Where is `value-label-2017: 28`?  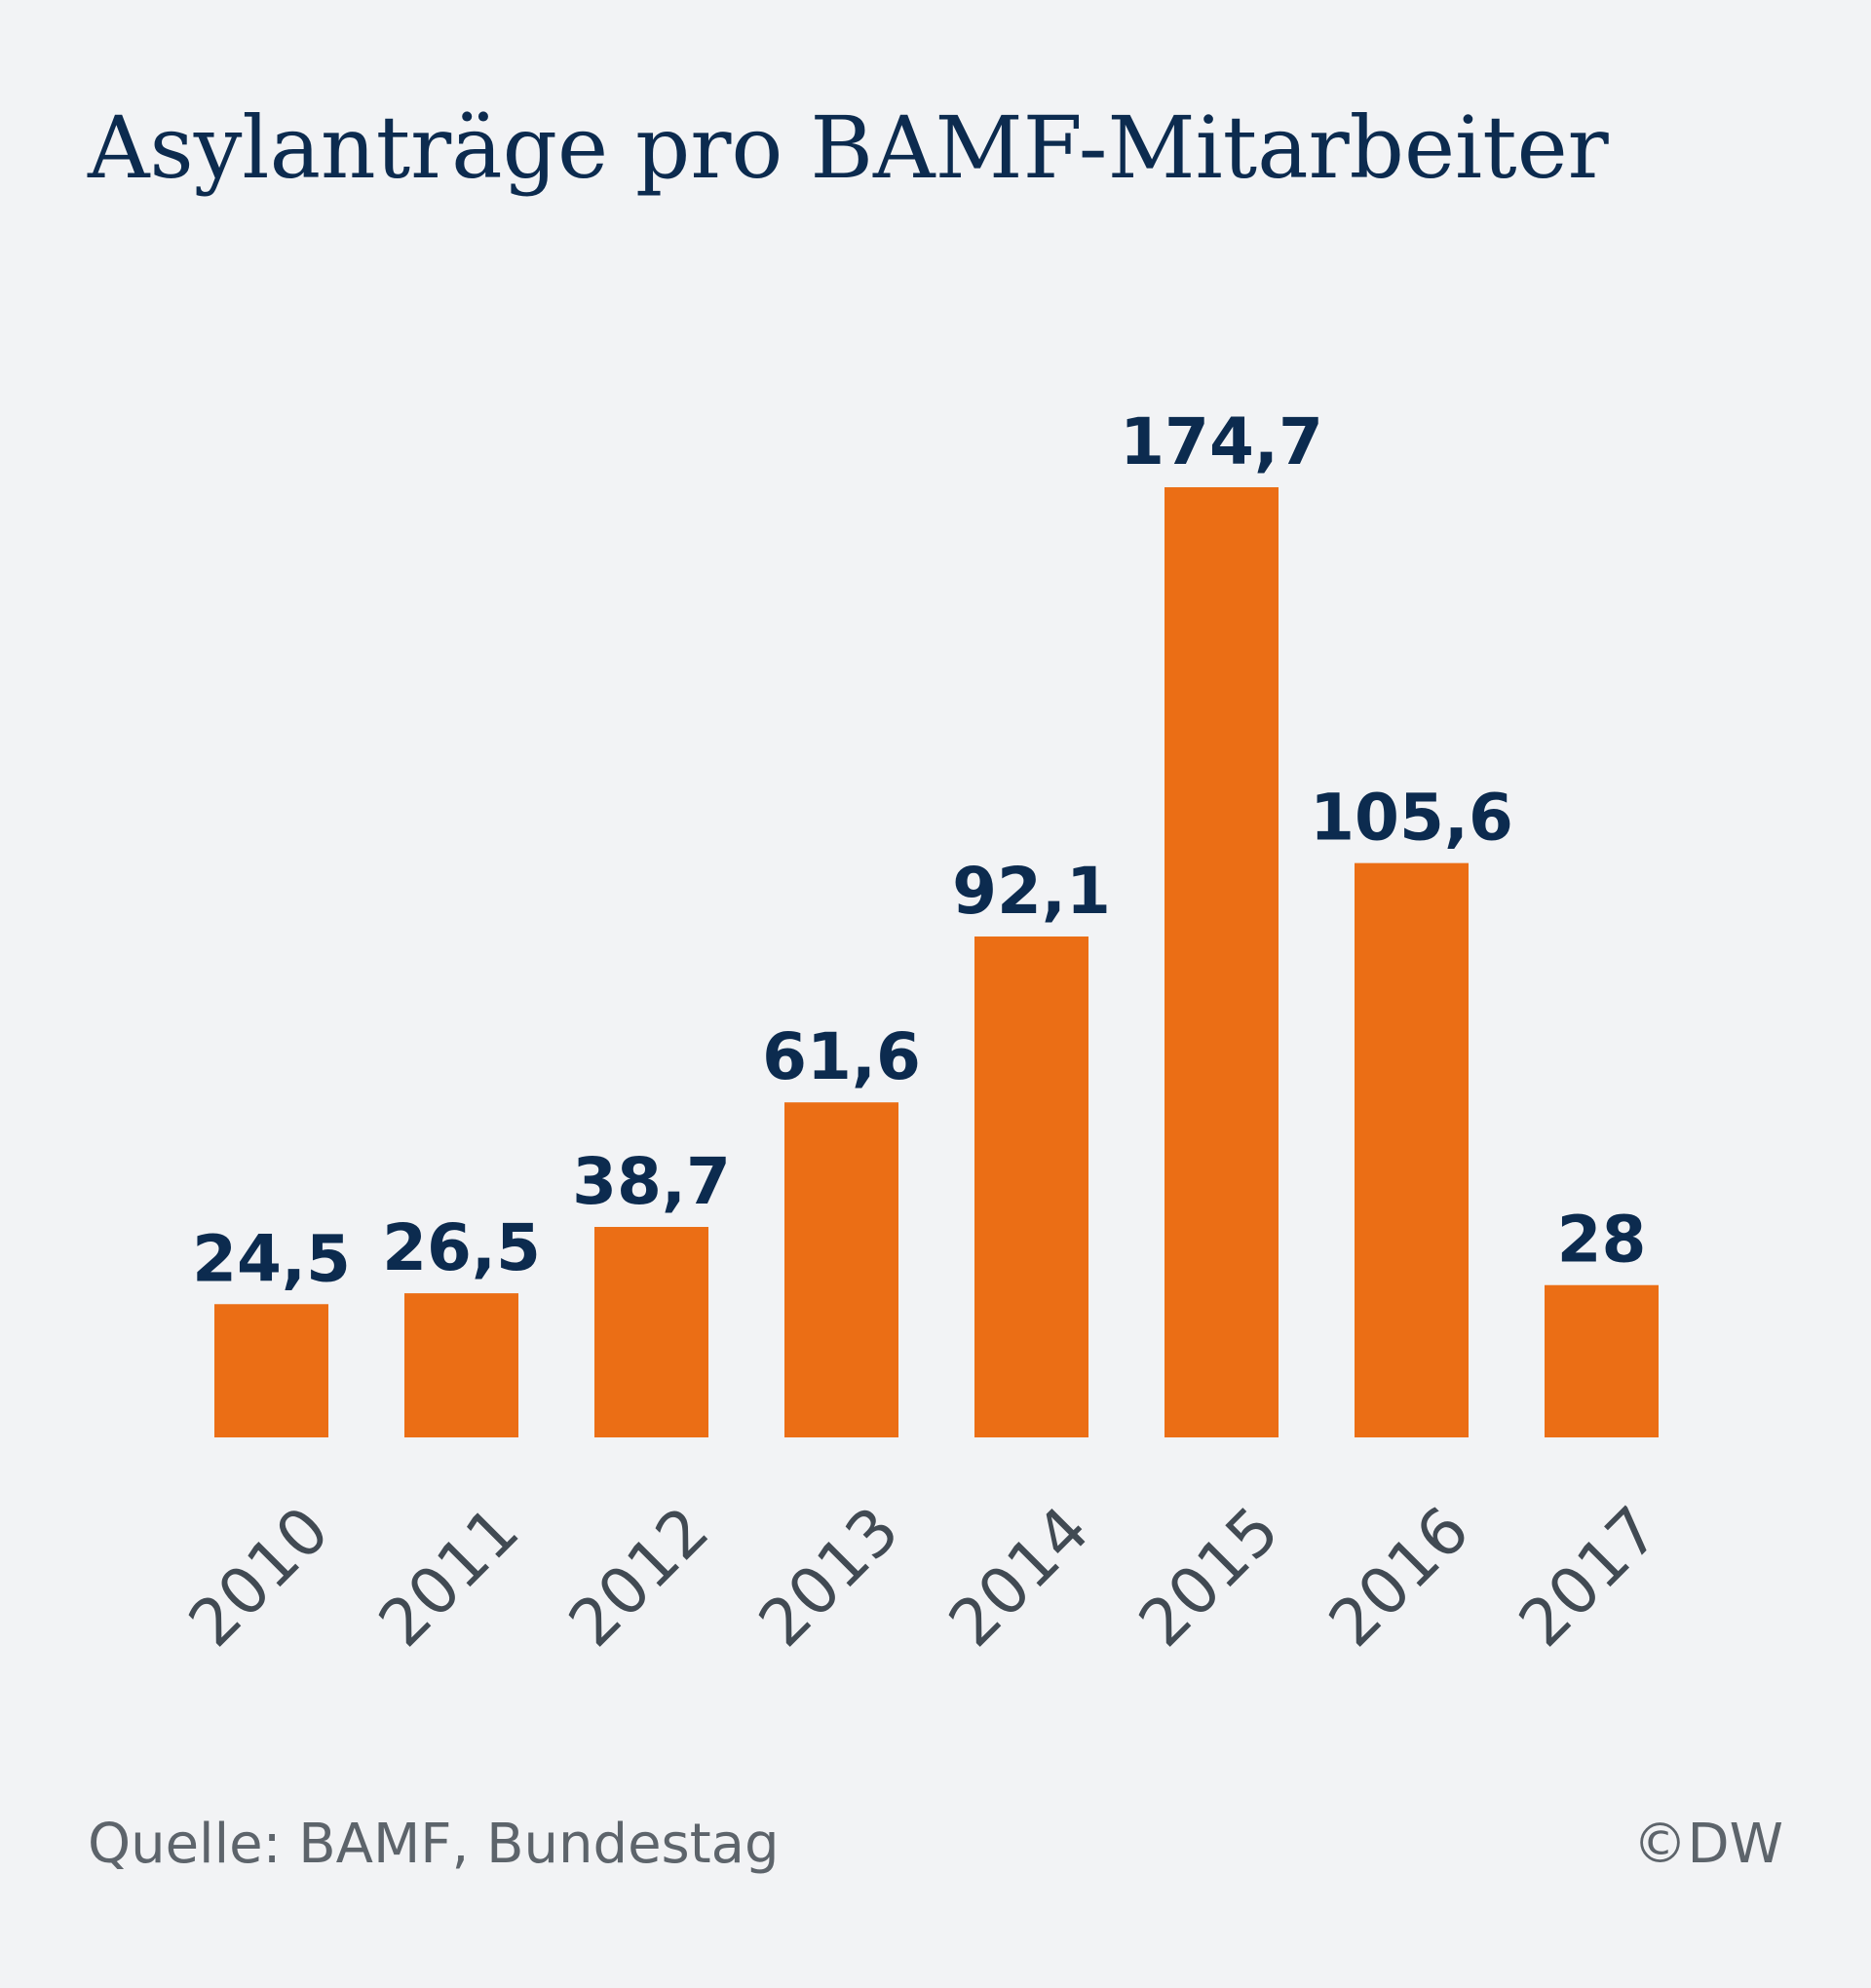 value-label-2017: 28 is located at coordinates (1602, 1240).